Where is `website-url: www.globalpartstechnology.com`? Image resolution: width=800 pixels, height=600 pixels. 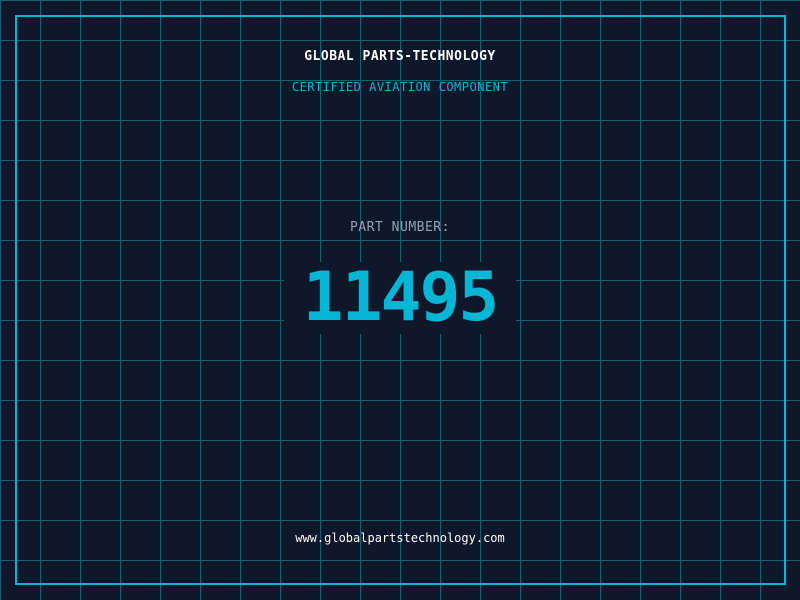
website-url: www.globalpartstechnology.com is located at coordinates (400, 538).